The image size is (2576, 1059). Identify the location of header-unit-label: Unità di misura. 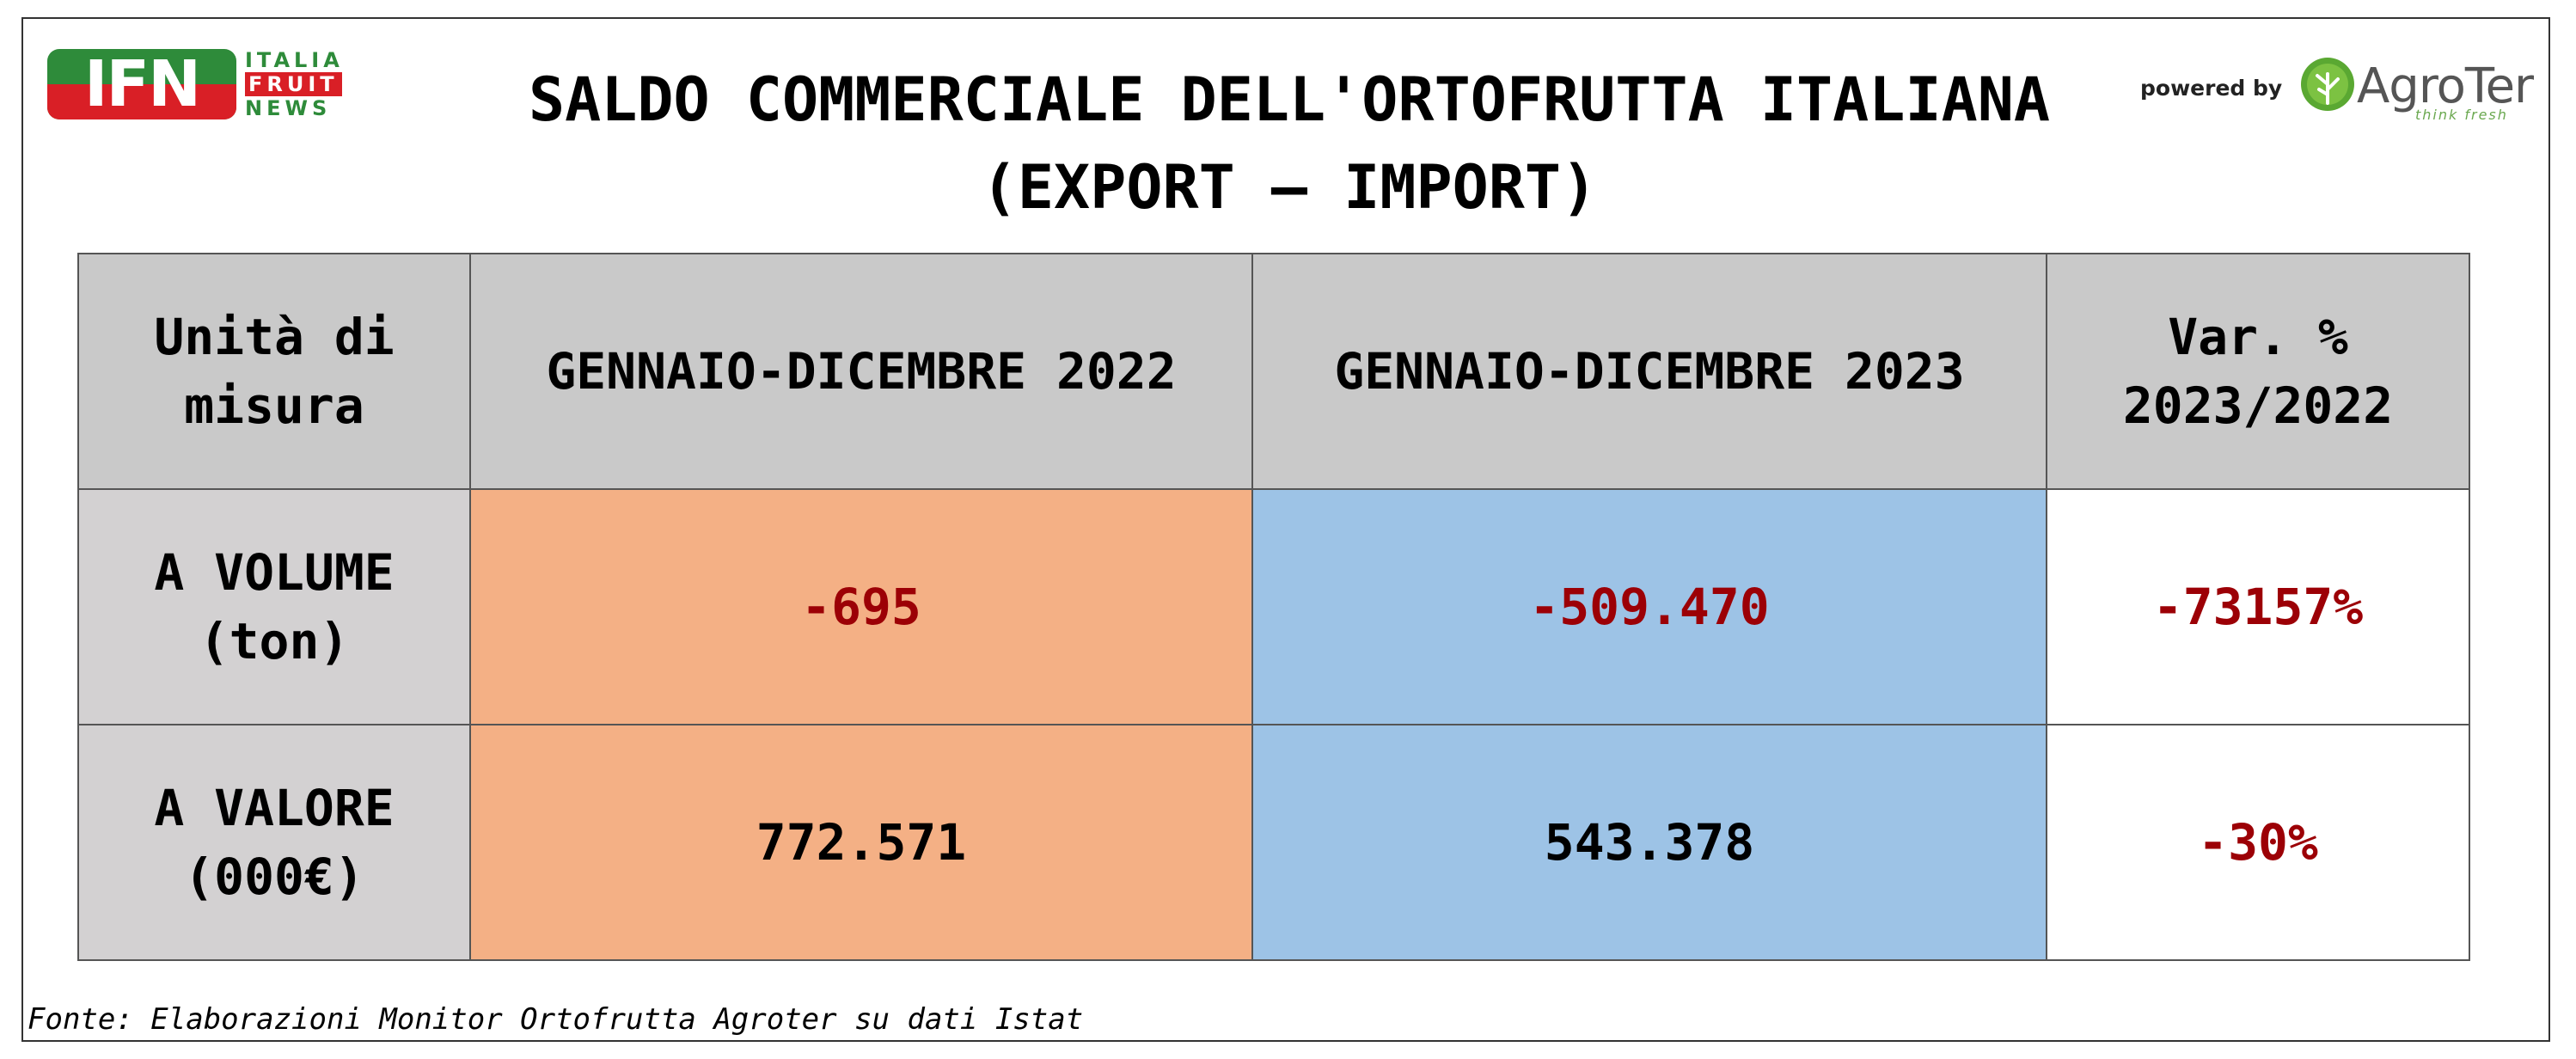
(274, 371).